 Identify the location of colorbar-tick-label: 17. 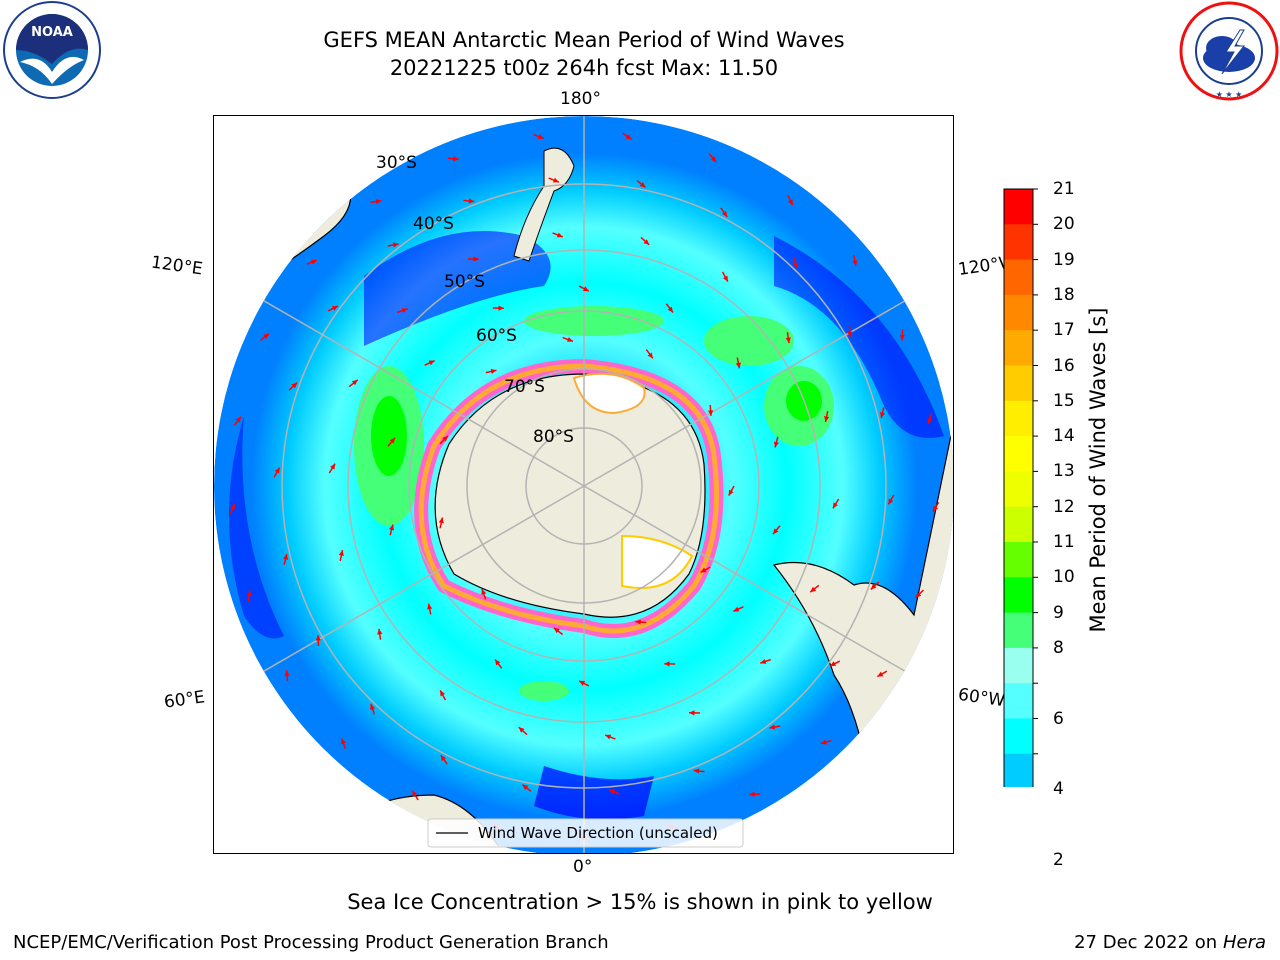
(1064, 330).